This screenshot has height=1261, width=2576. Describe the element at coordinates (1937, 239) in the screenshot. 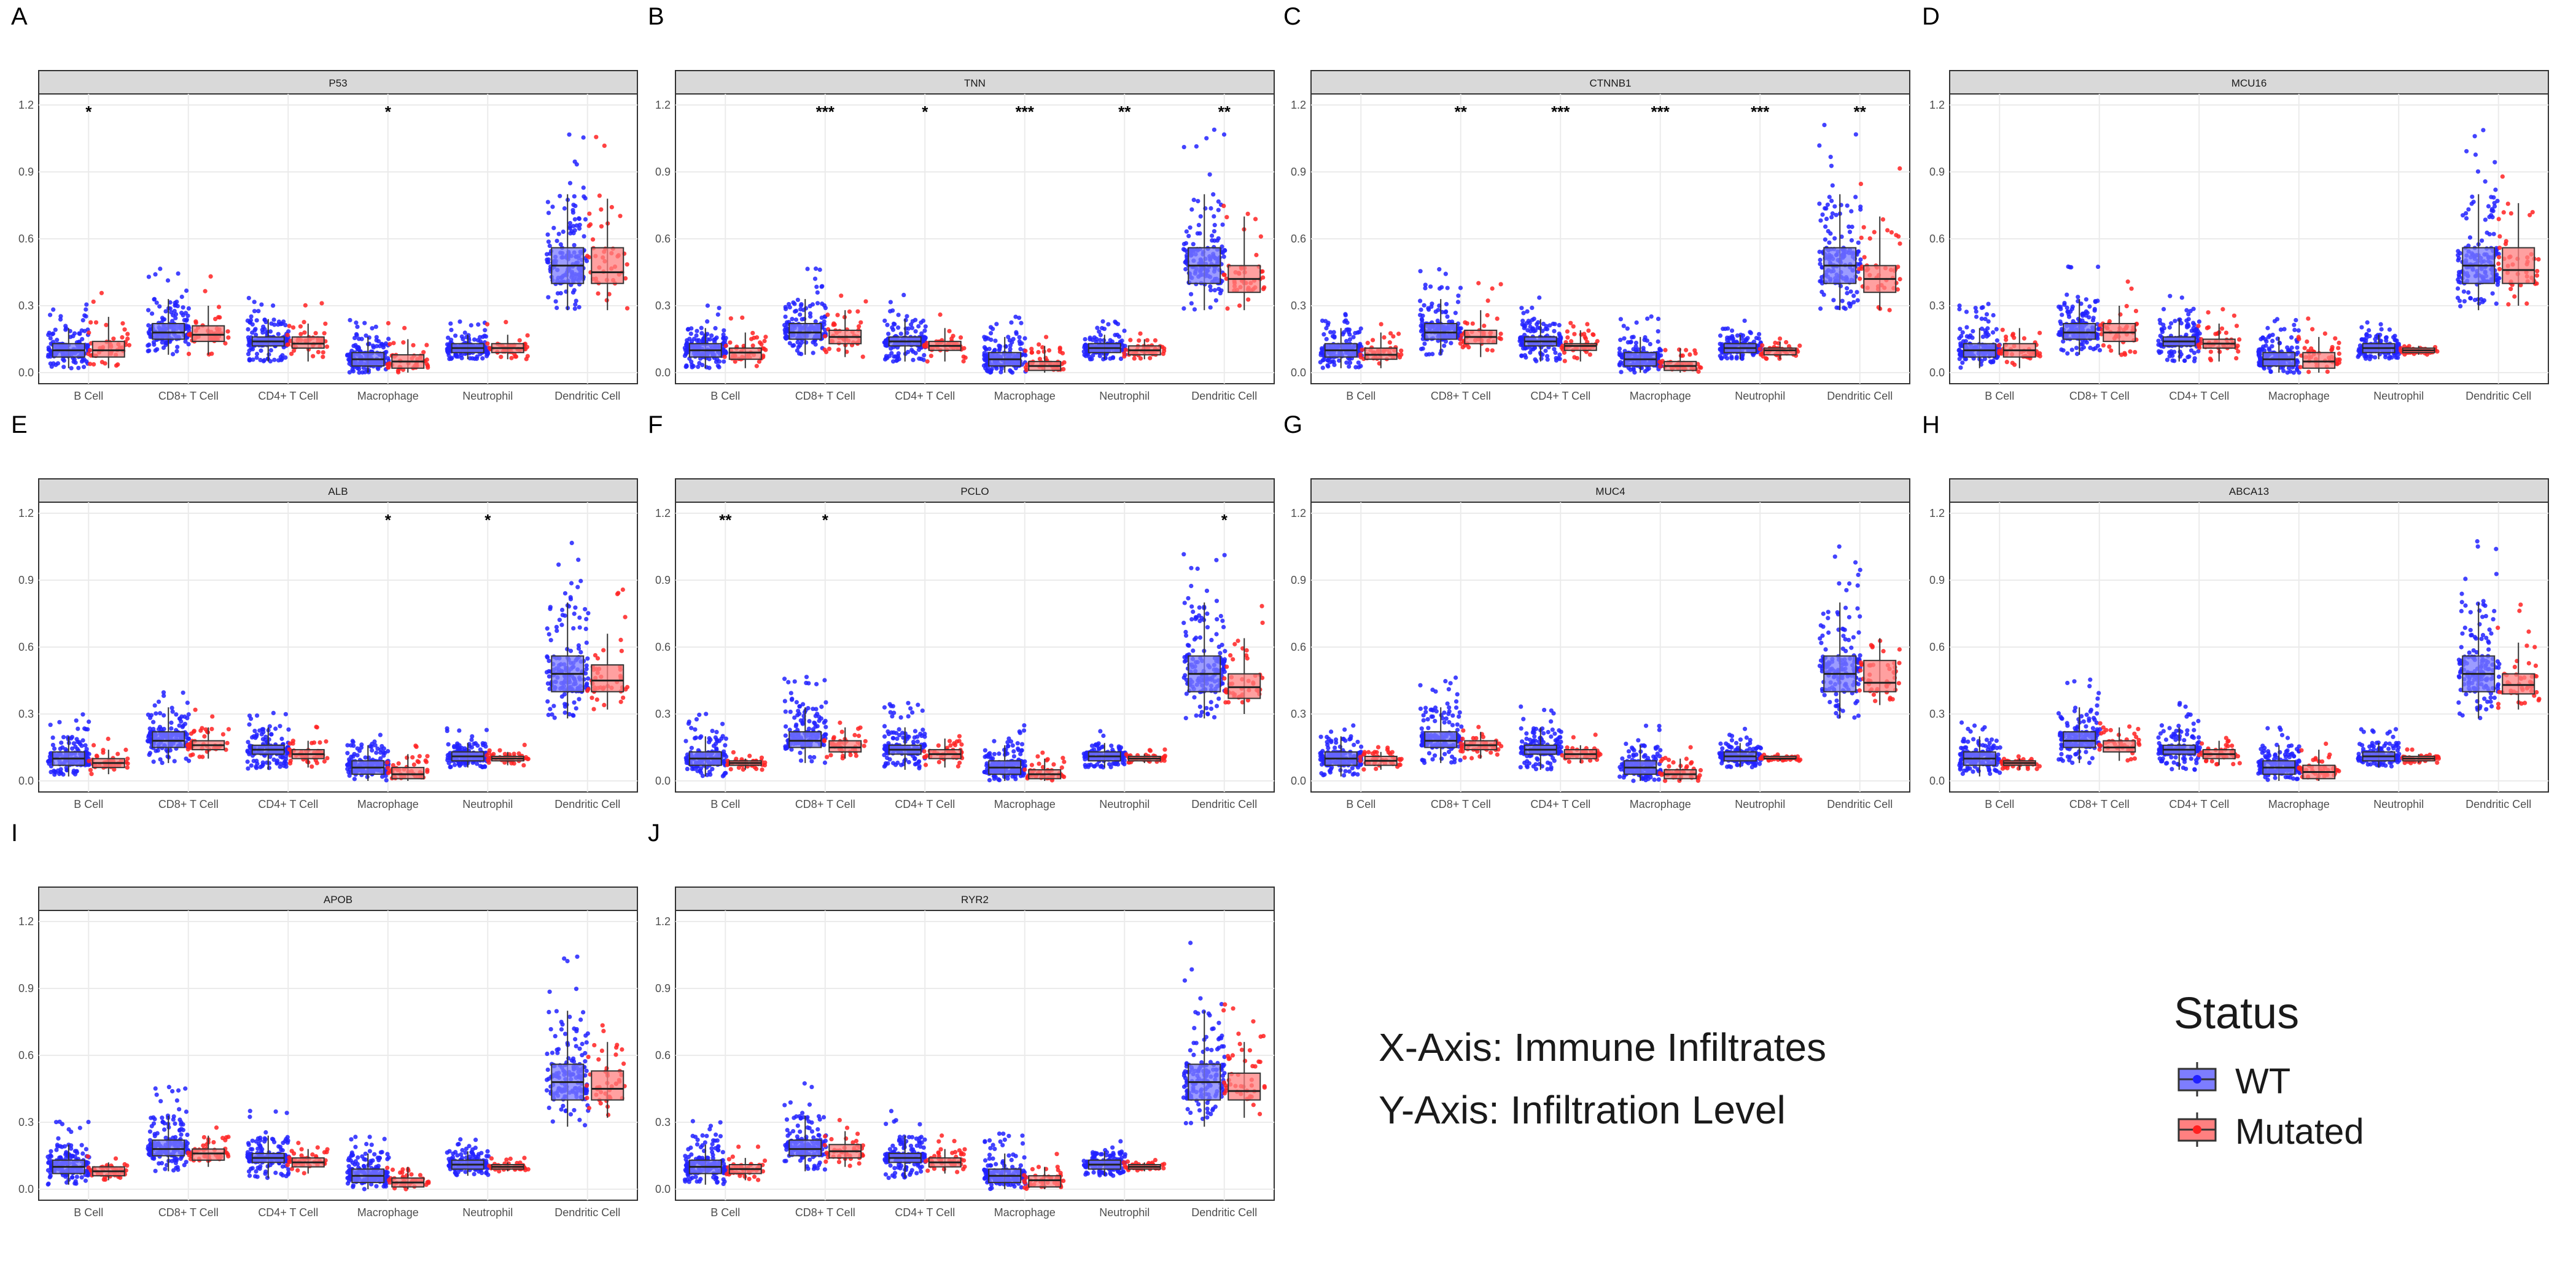

I see `y-tick-label: 0.6` at that location.